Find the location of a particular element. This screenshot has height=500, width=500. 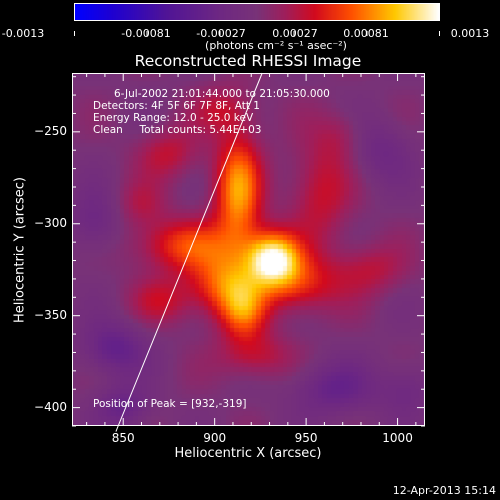

colorbar-tick-marks is located at coordinates (257, 28).